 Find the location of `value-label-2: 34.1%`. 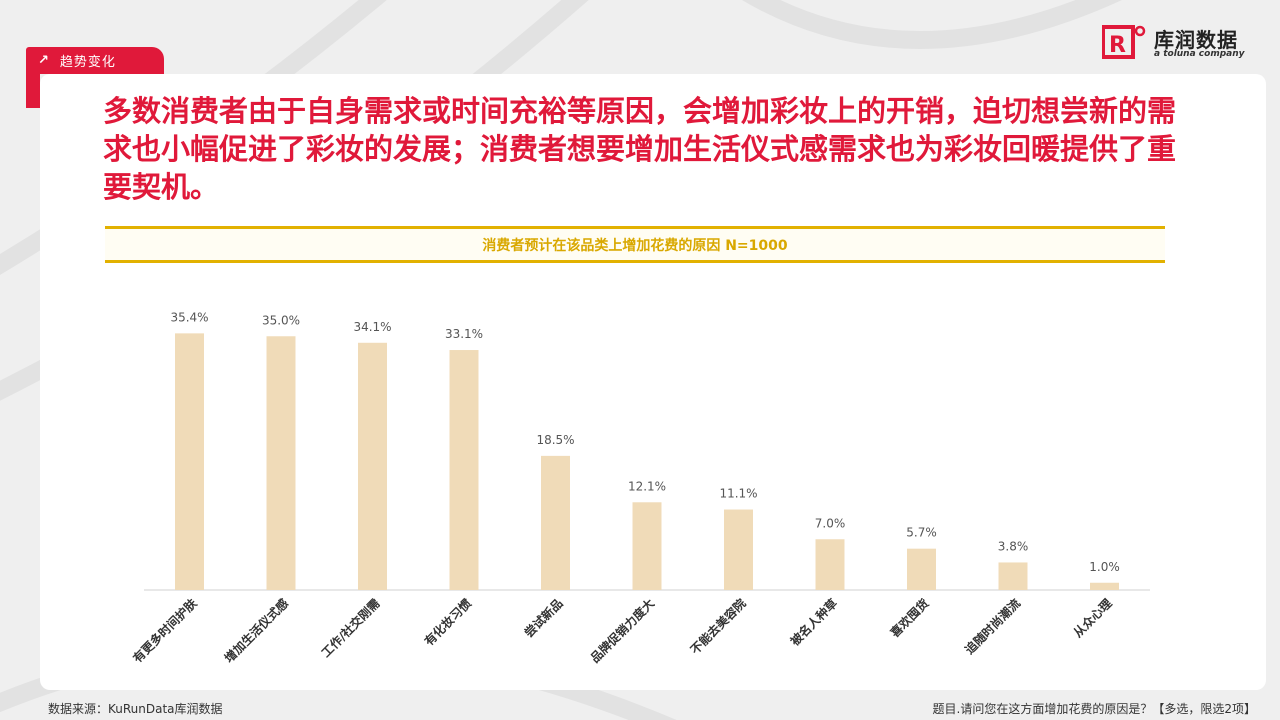

value-label-2: 34.1% is located at coordinates (372, 327).